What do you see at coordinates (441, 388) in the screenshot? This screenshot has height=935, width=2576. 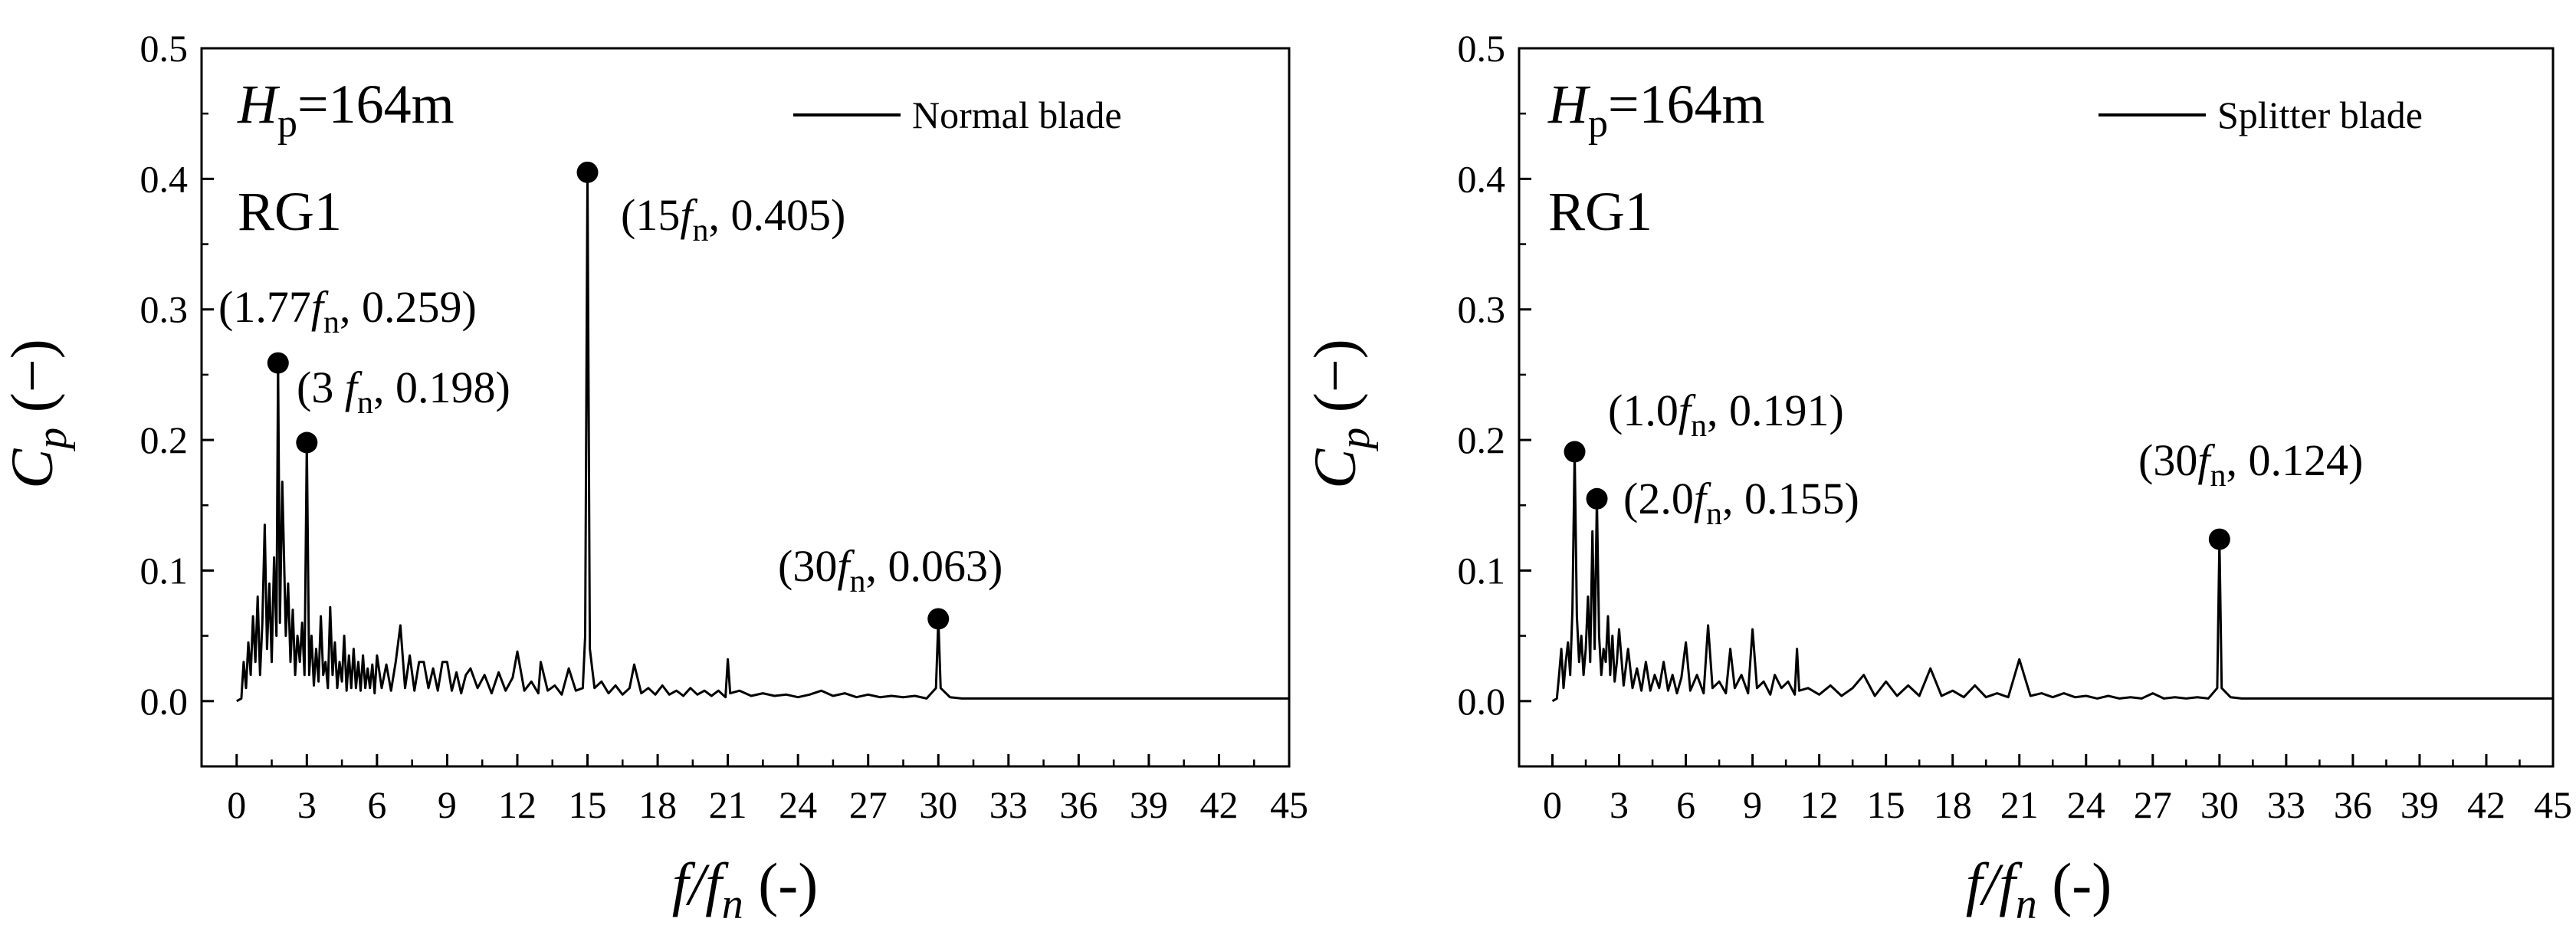 I see `annotation-value: , 0.198)` at bounding box center [441, 388].